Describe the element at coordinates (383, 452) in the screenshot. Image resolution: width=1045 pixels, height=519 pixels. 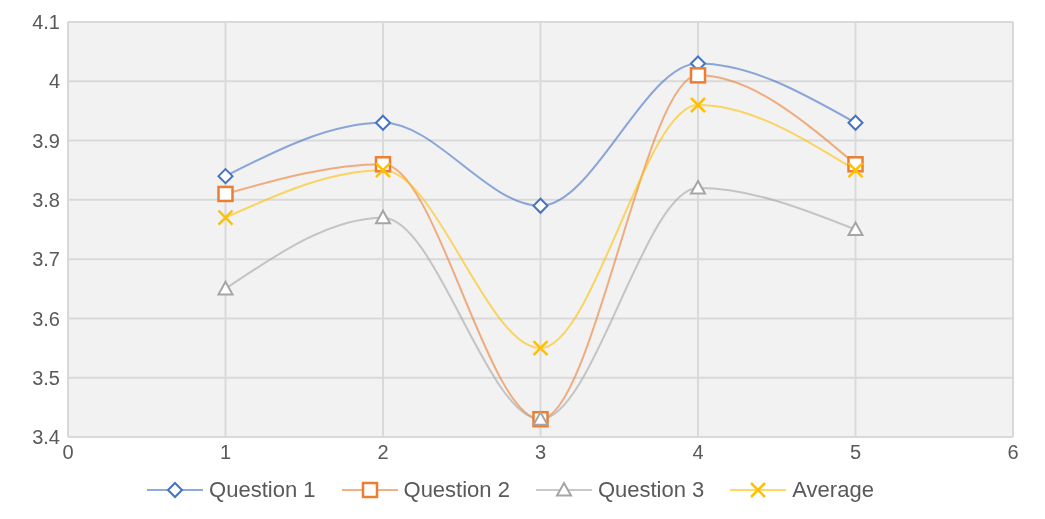
I see `x-tick-label: 2` at that location.